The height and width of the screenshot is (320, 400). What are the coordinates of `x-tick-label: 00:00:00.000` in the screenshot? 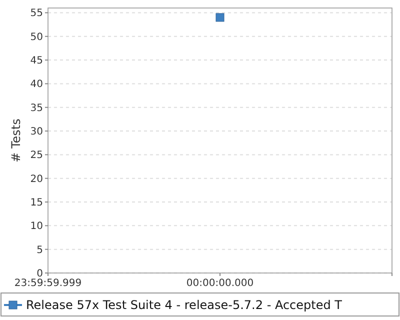 It's located at (220, 283).